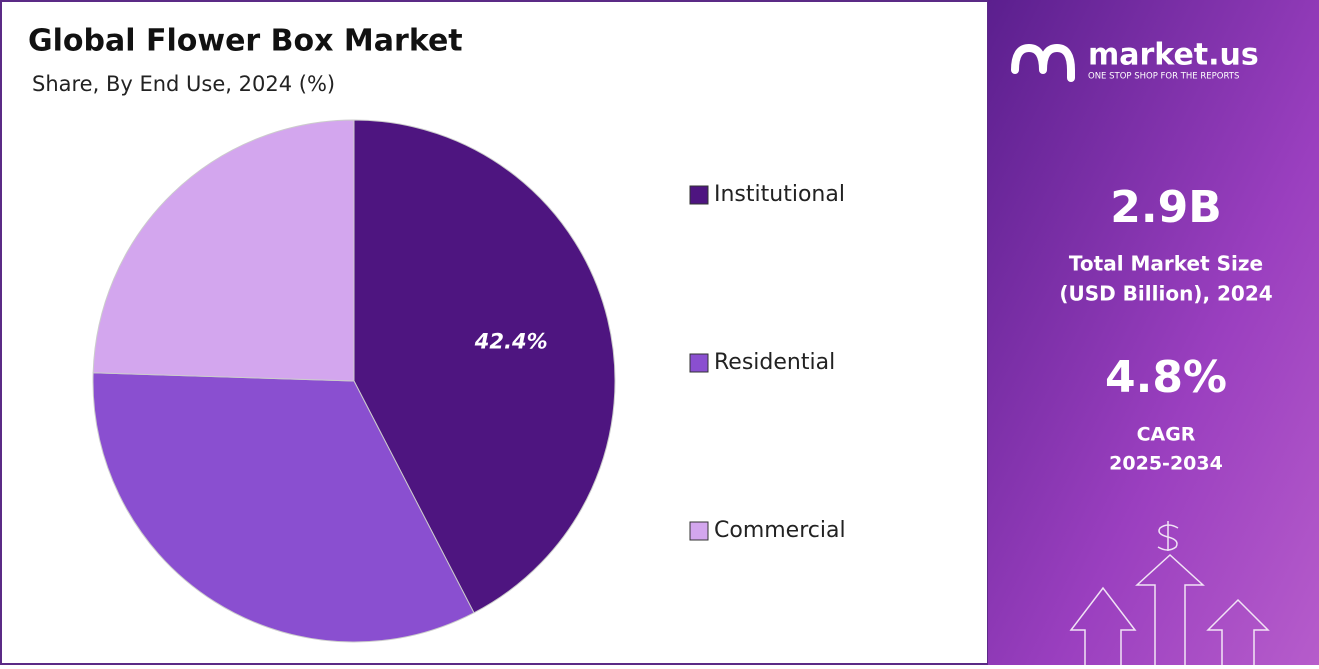 The image size is (1319, 669). Describe the element at coordinates (1166, 435) in the screenshot. I see `cagr-label: CAGR` at that location.